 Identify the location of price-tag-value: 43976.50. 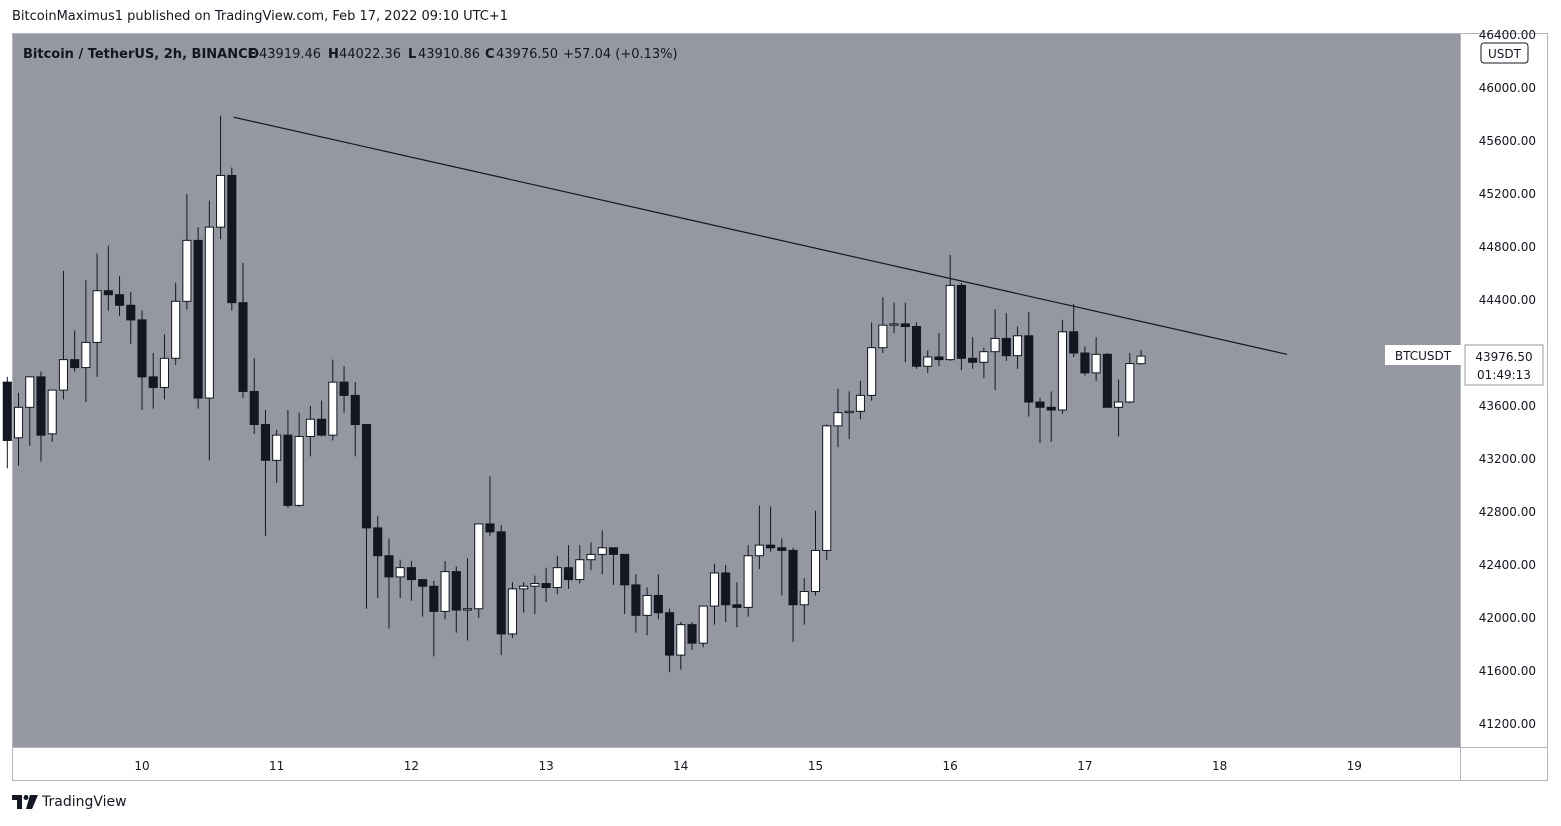
(1503, 357).